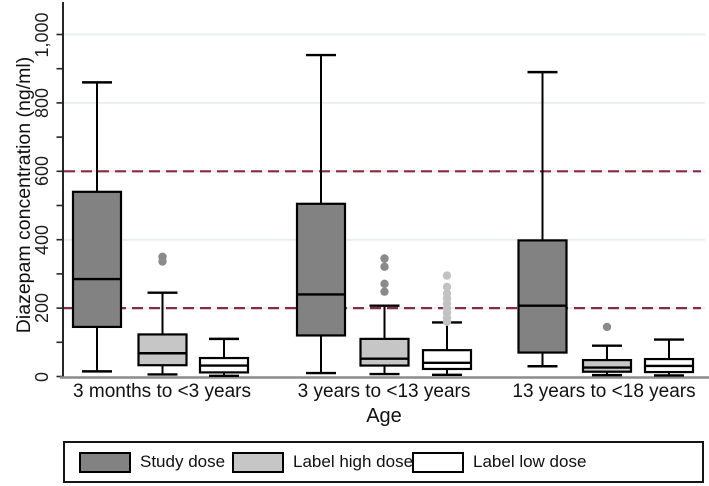 The height and width of the screenshot is (486, 709). What do you see at coordinates (353, 461) in the screenshot?
I see `legend-label: Label high dose` at bounding box center [353, 461].